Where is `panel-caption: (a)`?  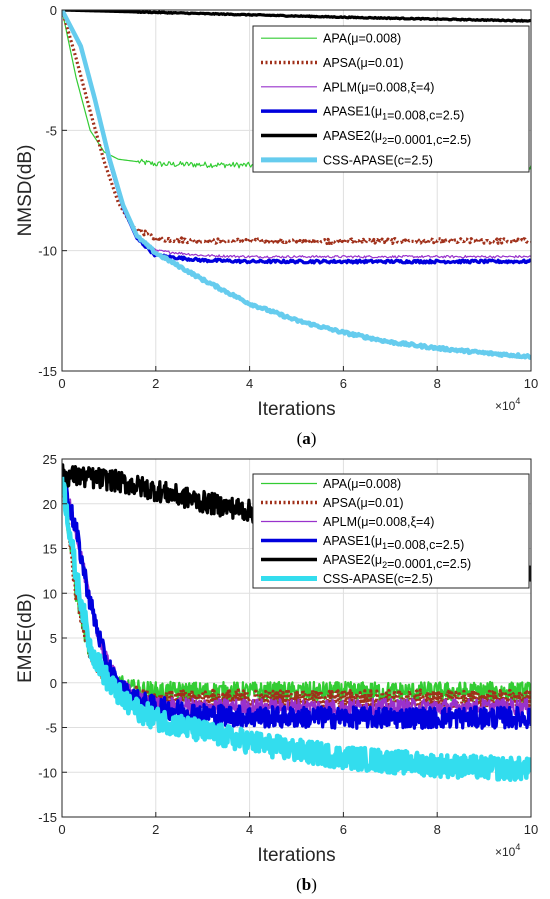 panel-caption: (a) is located at coordinates (307, 438).